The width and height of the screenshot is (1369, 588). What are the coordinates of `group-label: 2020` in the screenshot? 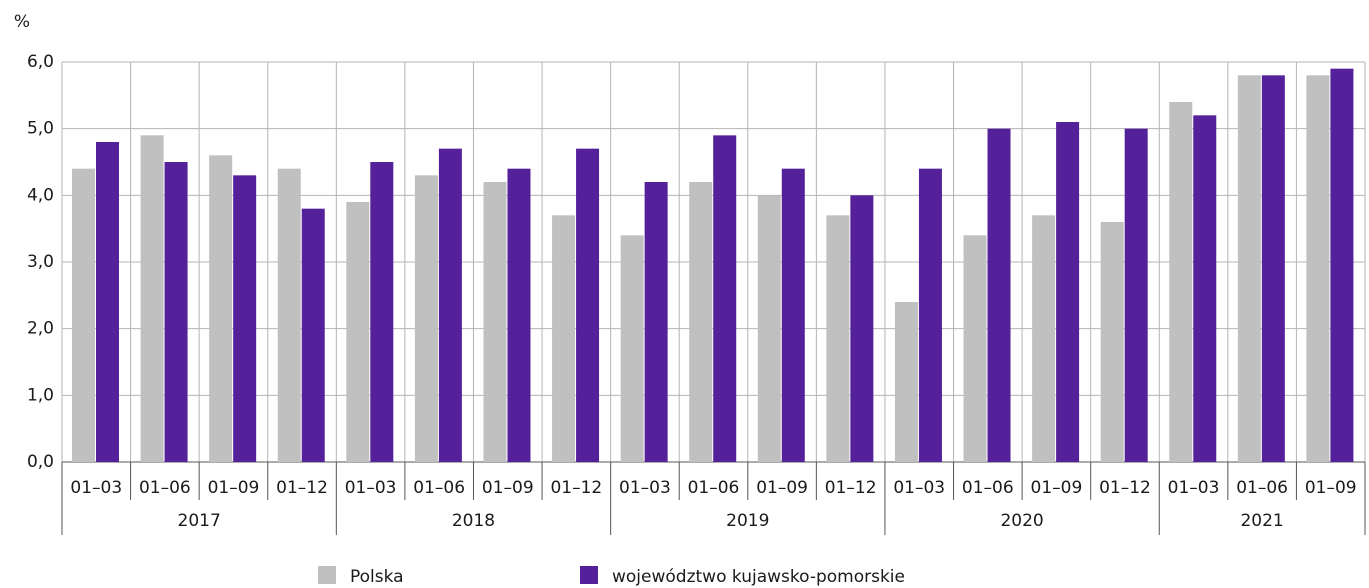 It's located at (1021, 521).